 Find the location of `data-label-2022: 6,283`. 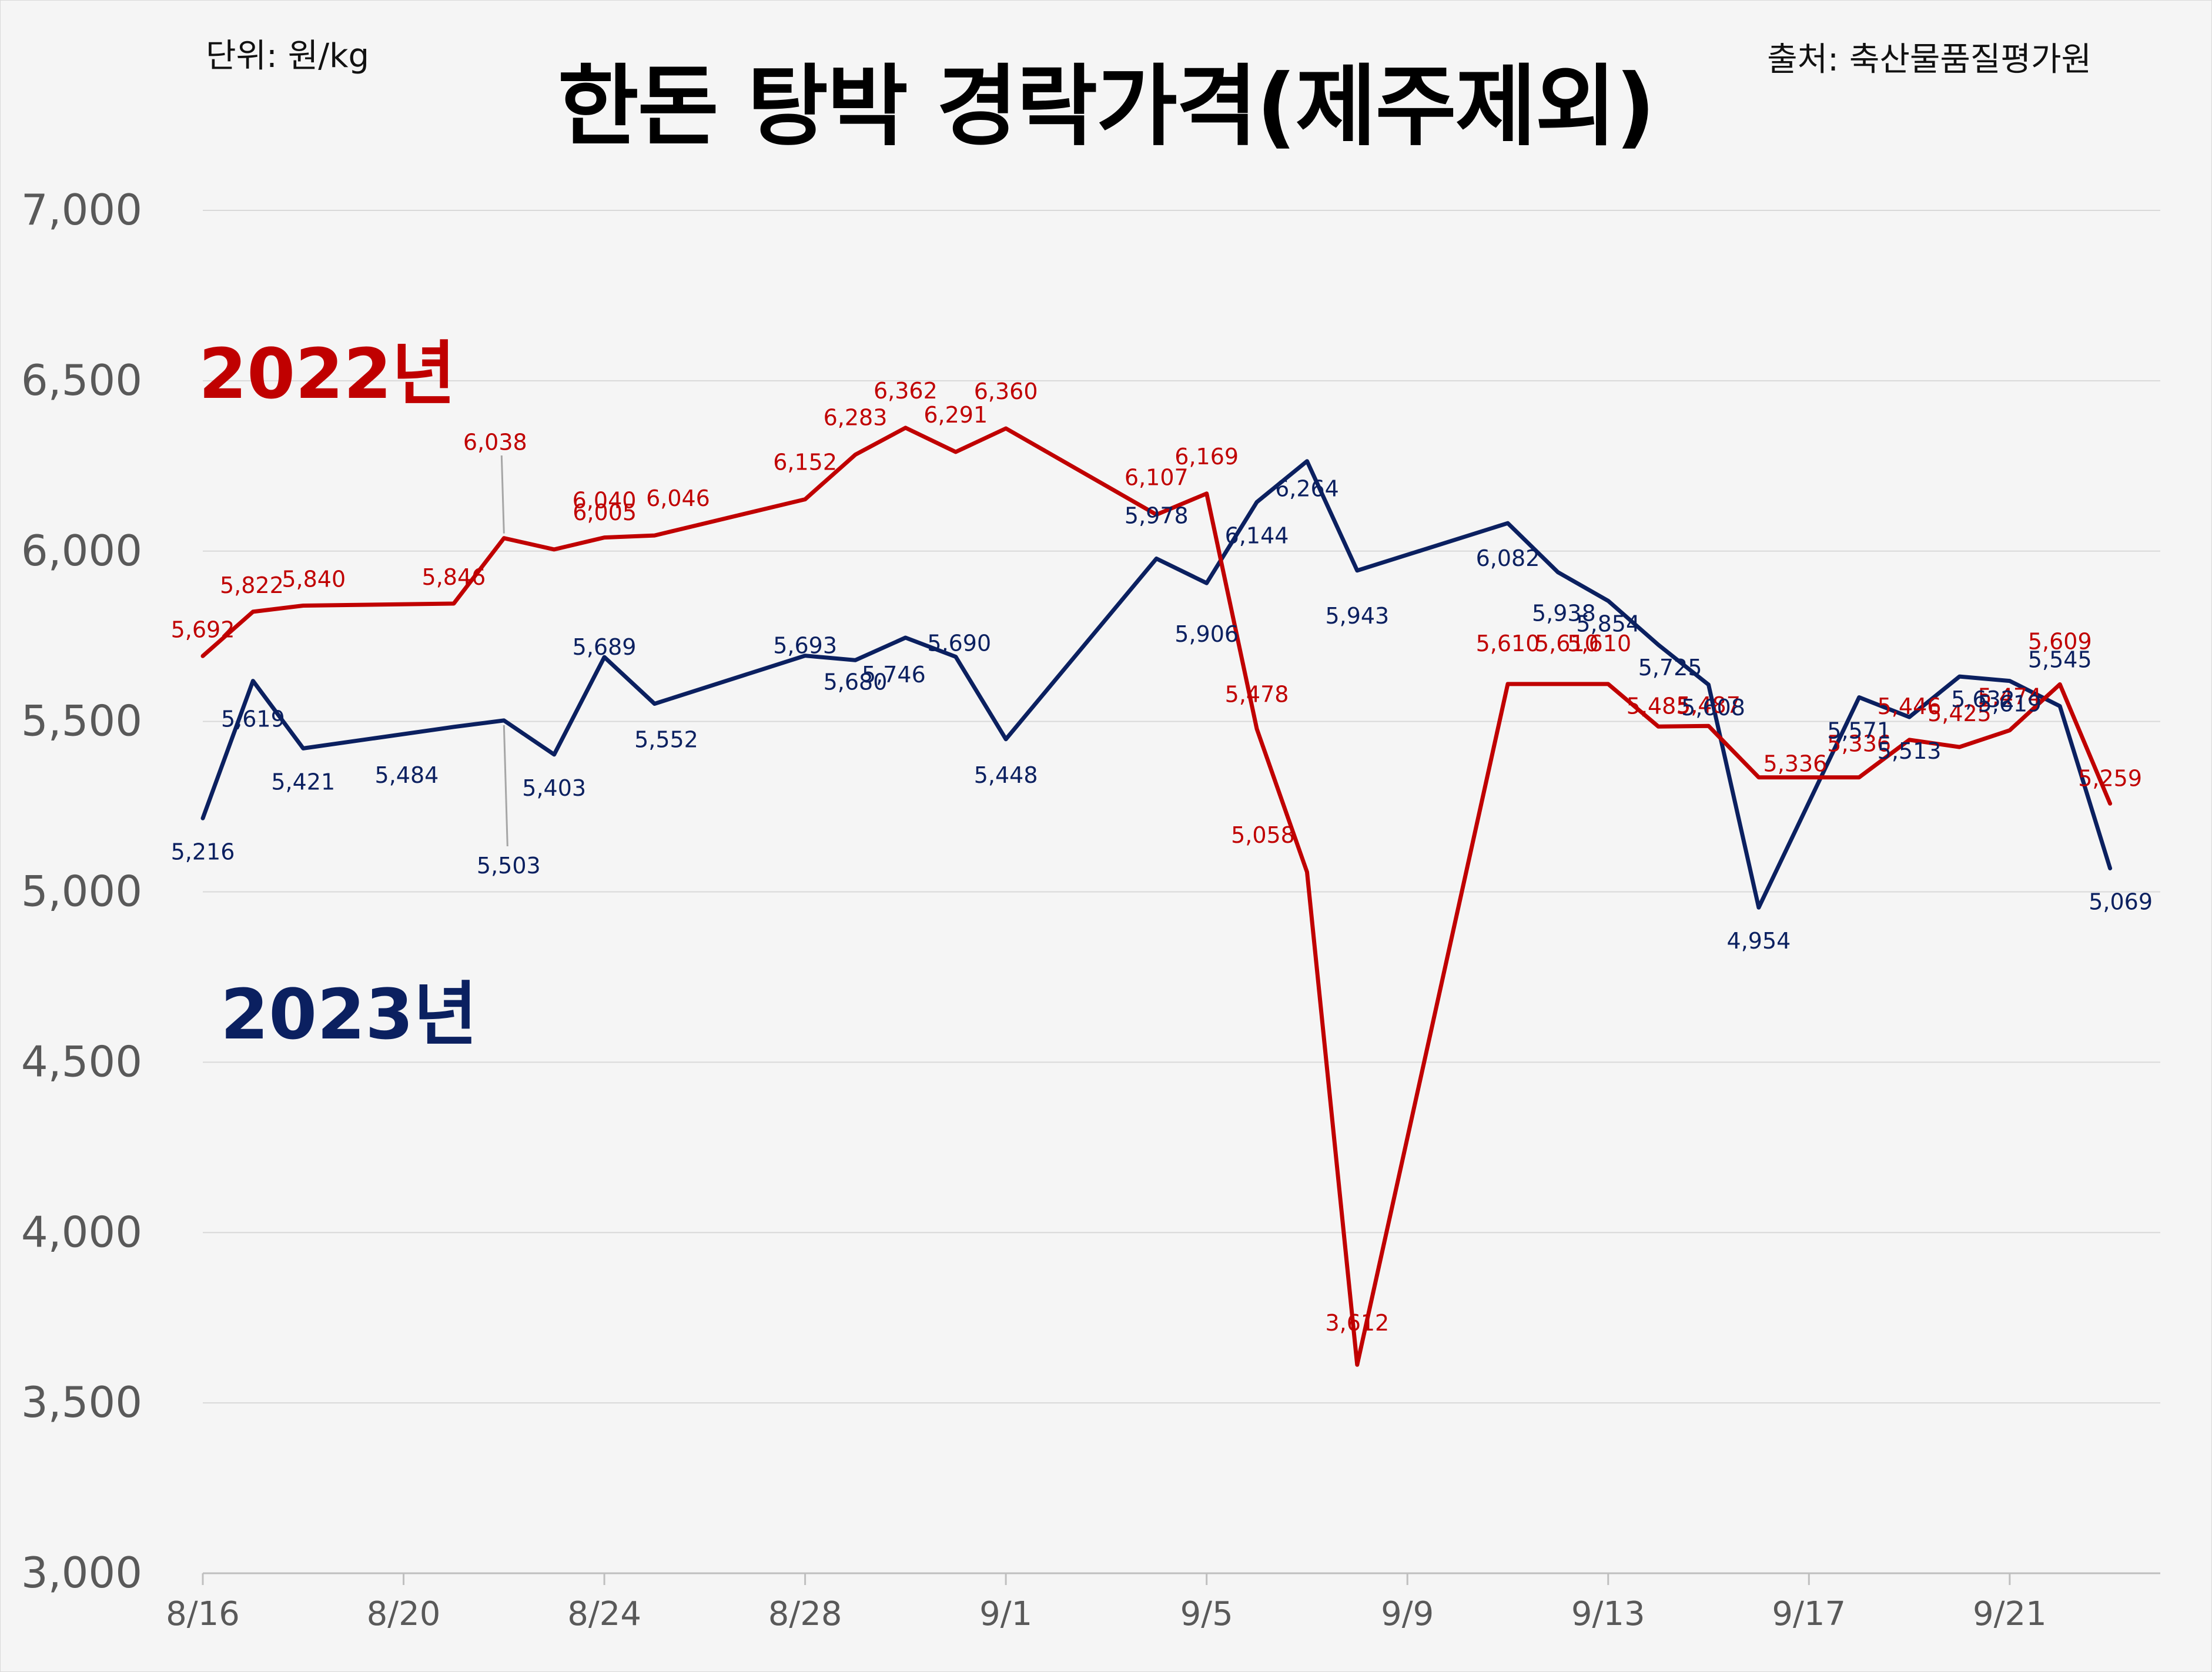

data-label-2022: 6,283 is located at coordinates (856, 418).